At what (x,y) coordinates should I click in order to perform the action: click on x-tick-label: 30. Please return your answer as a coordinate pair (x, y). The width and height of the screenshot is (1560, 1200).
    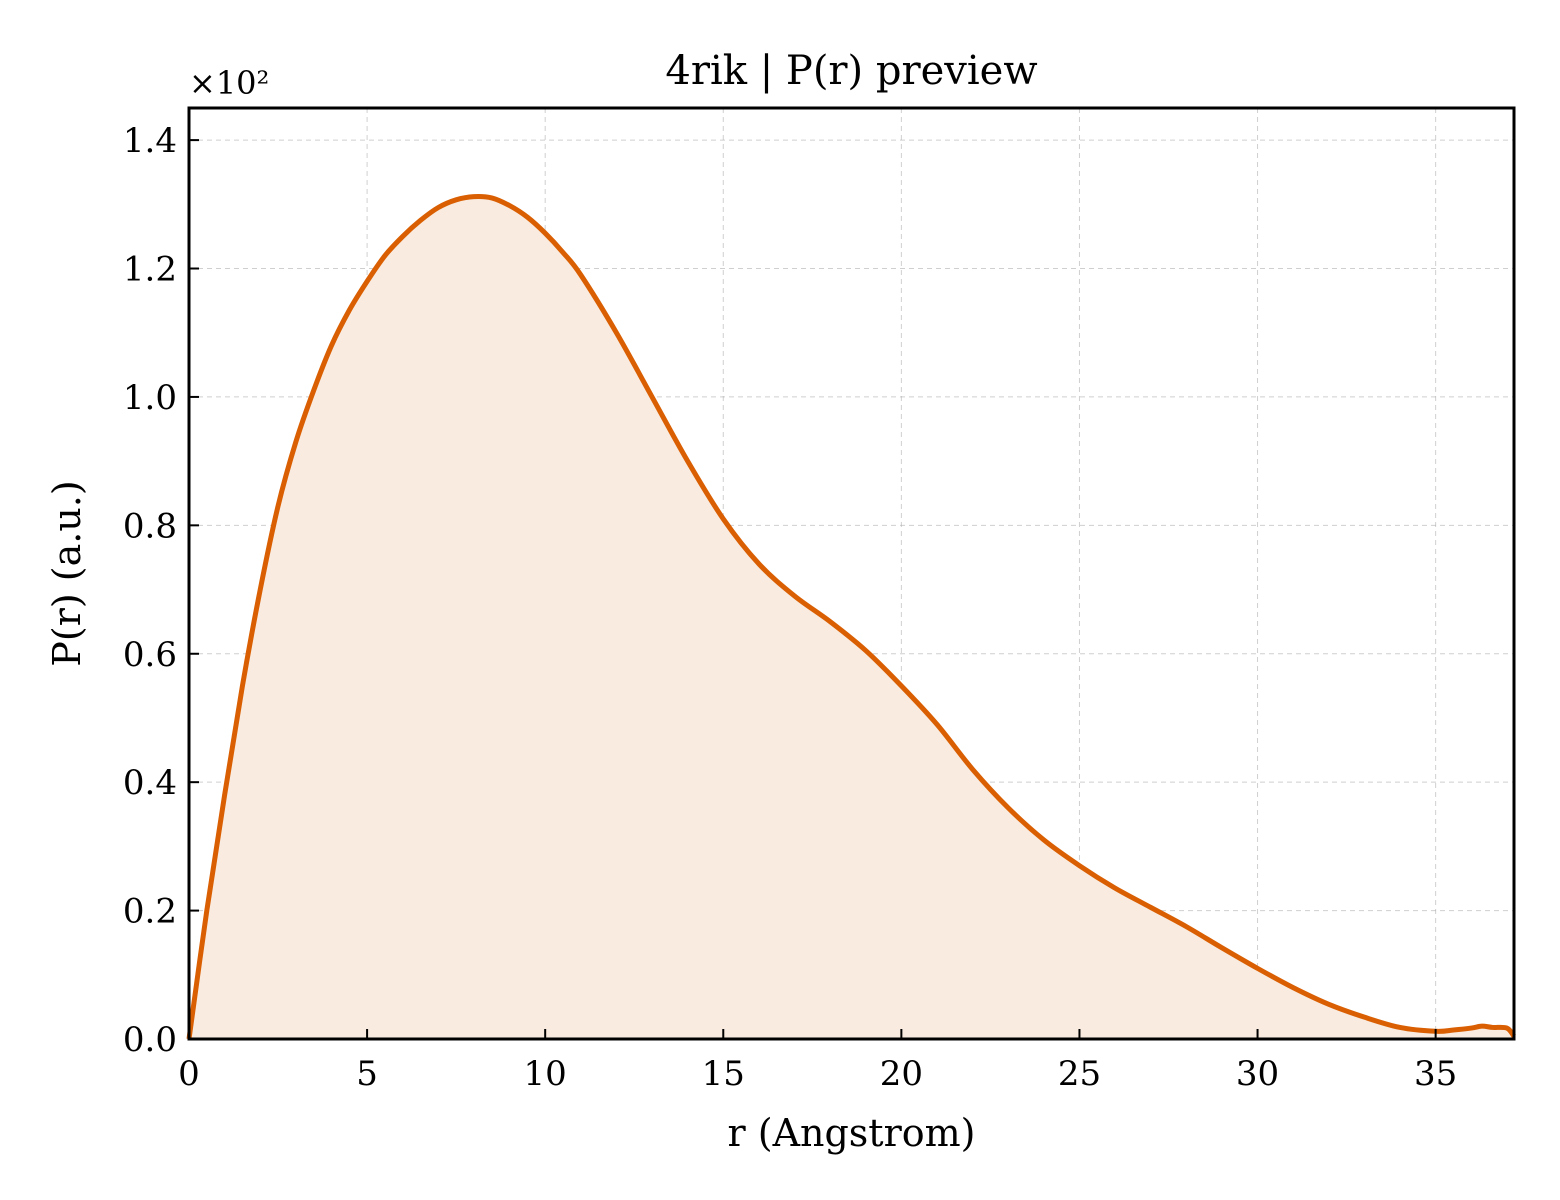
    Looking at the image, I should click on (1257, 1074).